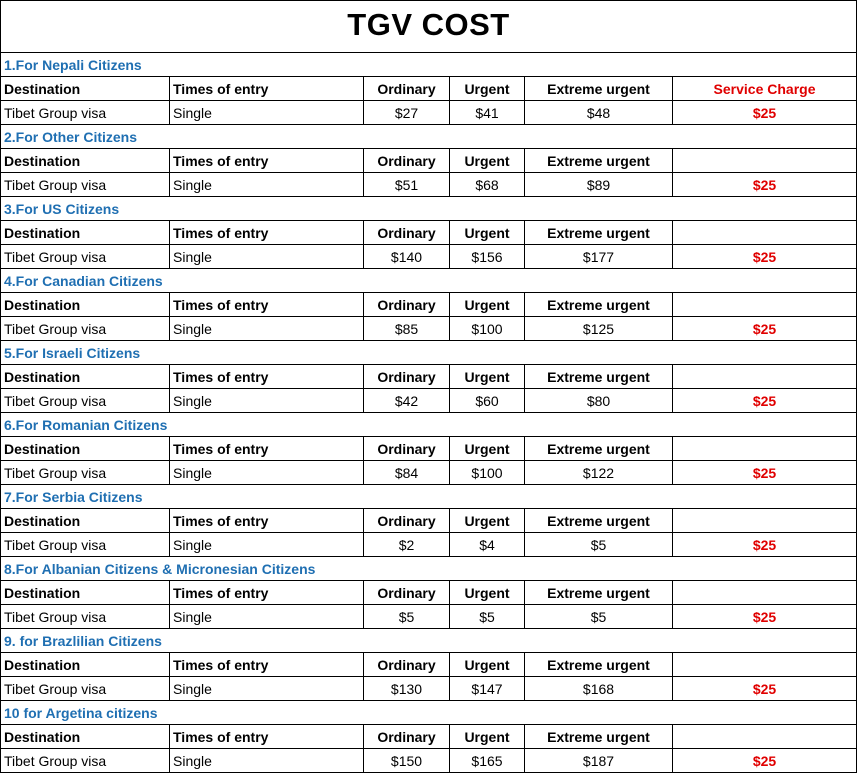 The height and width of the screenshot is (773, 857). I want to click on table-row: Tibet Group visa Single $140 $156 $177 $25, so click(428, 256).